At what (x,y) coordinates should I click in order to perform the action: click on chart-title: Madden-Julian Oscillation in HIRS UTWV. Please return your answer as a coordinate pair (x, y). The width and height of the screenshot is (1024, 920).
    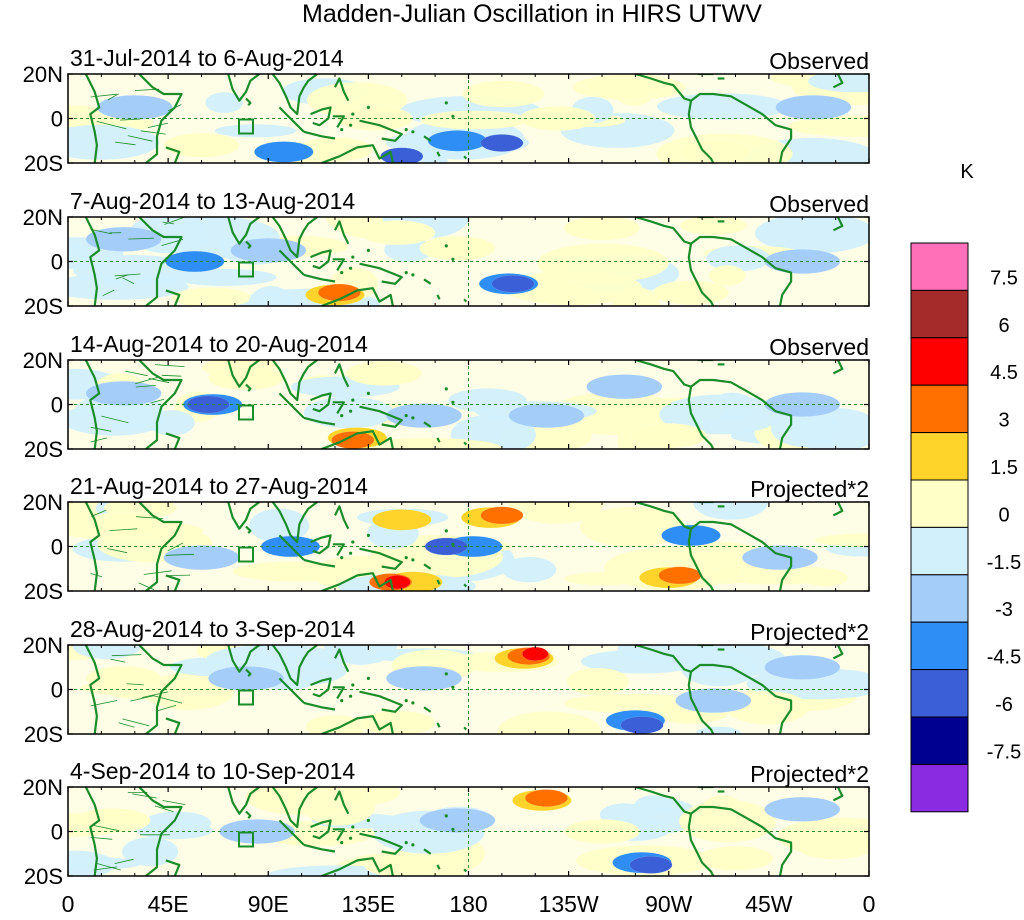
    Looking at the image, I should click on (532, 14).